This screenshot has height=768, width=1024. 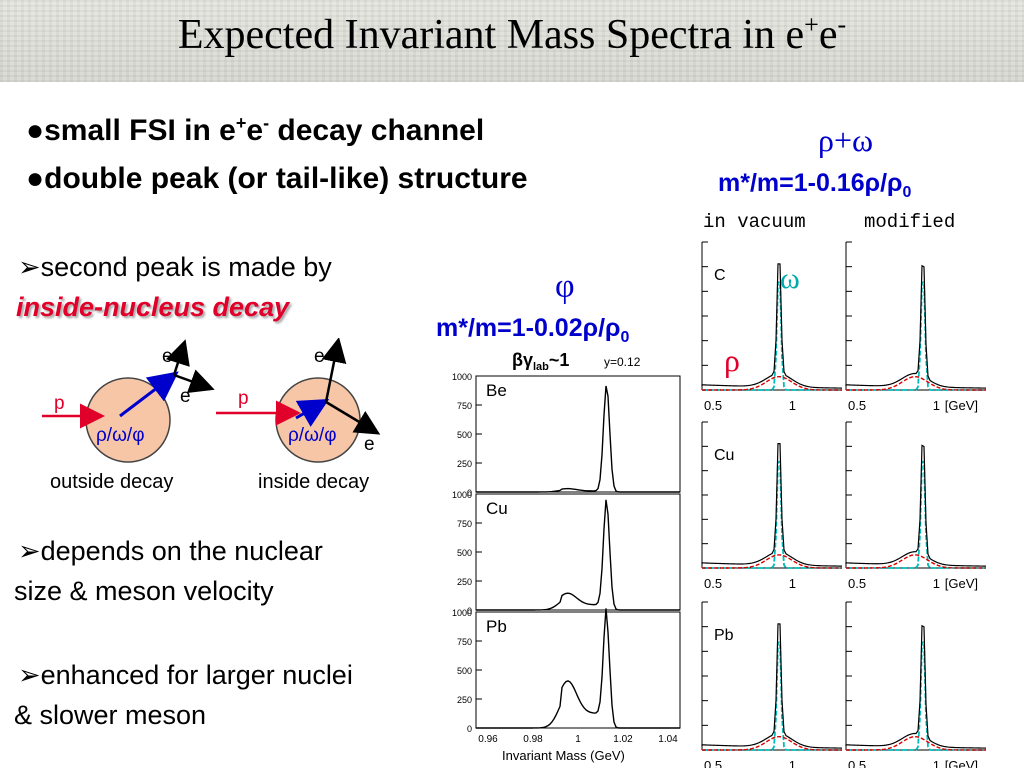 I want to click on phi-xtick-label: 0.98, so click(x=533, y=739).